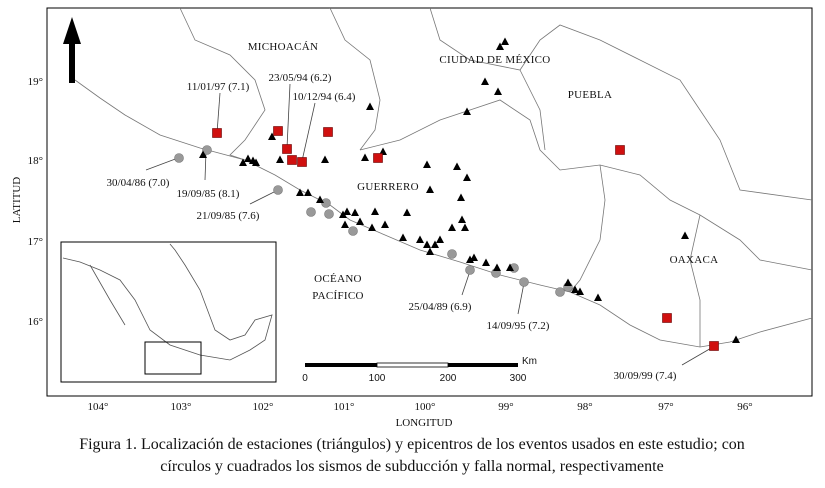 The image size is (825, 488). I want to click on region-label: MICHOACÁN, so click(283, 47).